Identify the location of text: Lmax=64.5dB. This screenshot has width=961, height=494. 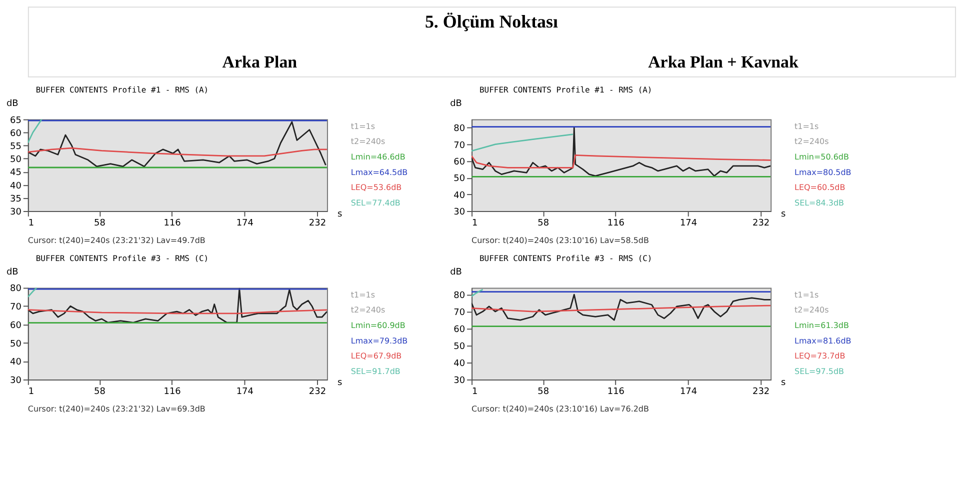
(379, 172).